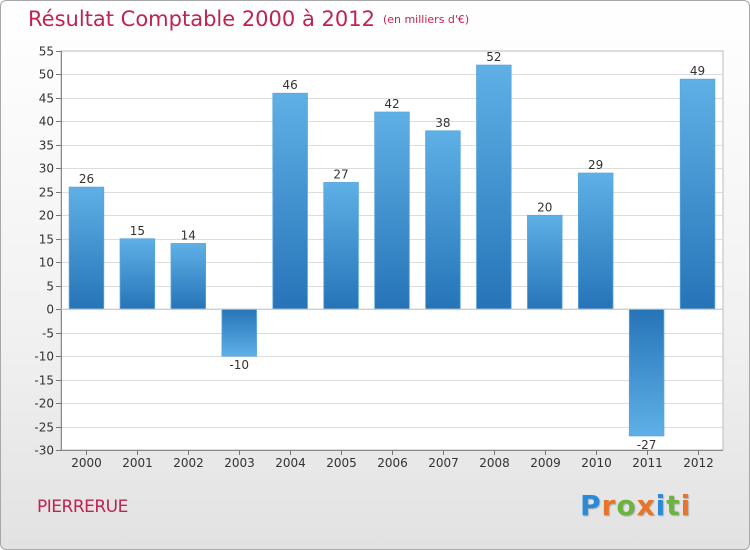 Image resolution: width=750 pixels, height=550 pixels. What do you see at coordinates (44, 357) in the screenshot?
I see `y-tick-label: -10` at bounding box center [44, 357].